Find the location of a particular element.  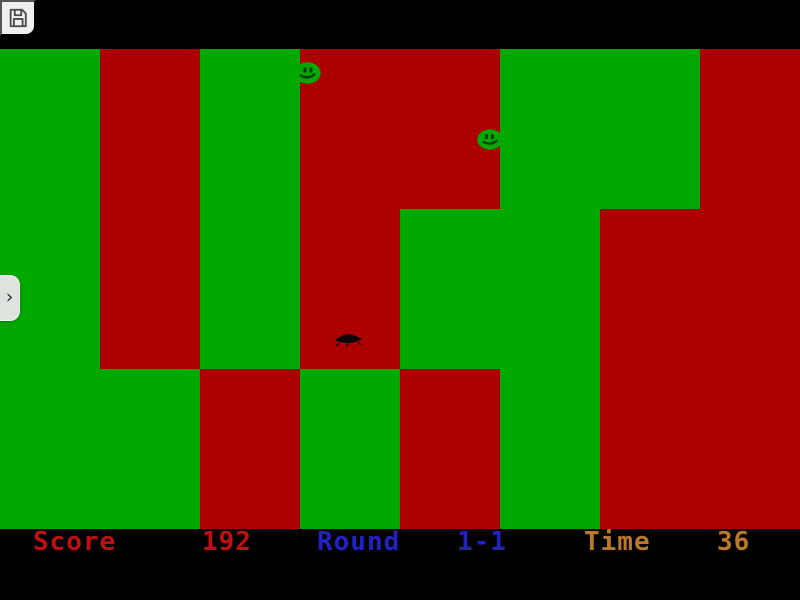

grid-cell-r2c3 is located at coordinates (350, 449).